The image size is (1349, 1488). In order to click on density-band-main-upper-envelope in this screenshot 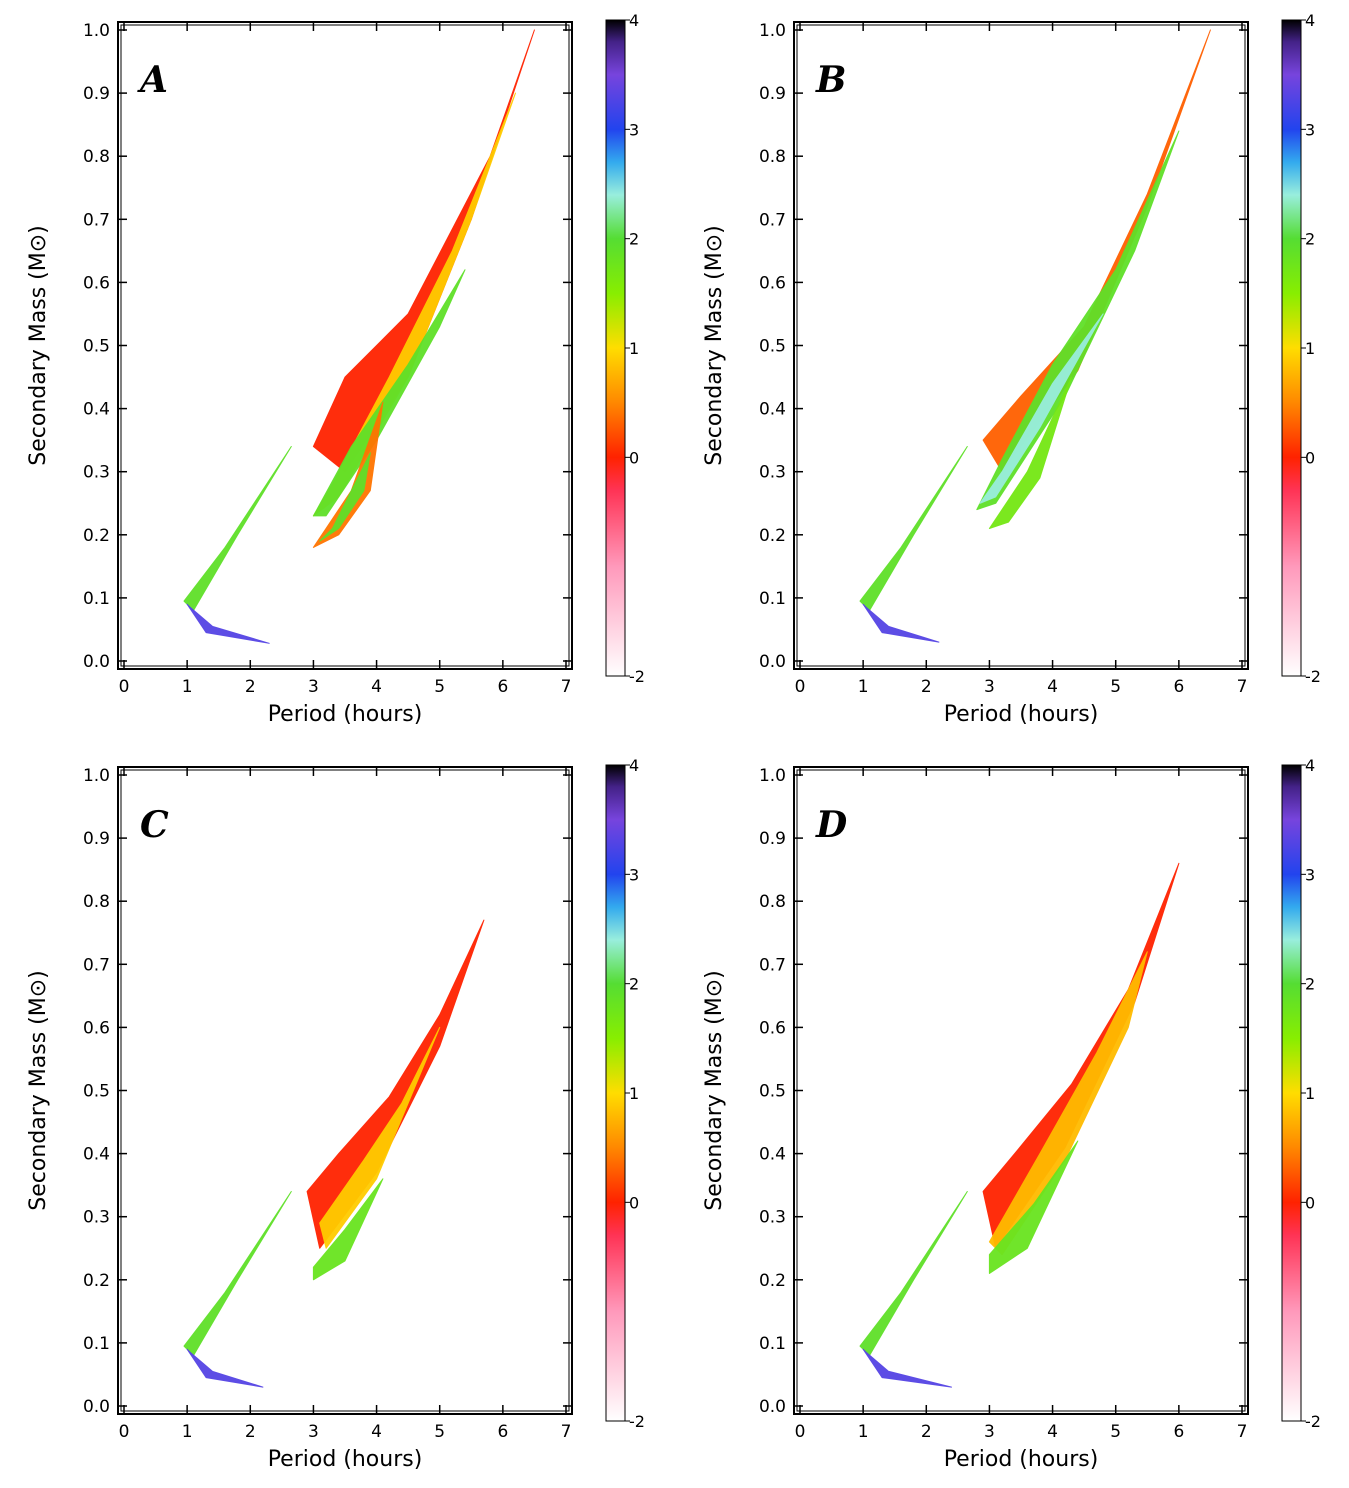, I will do `click(395, 1084)`.